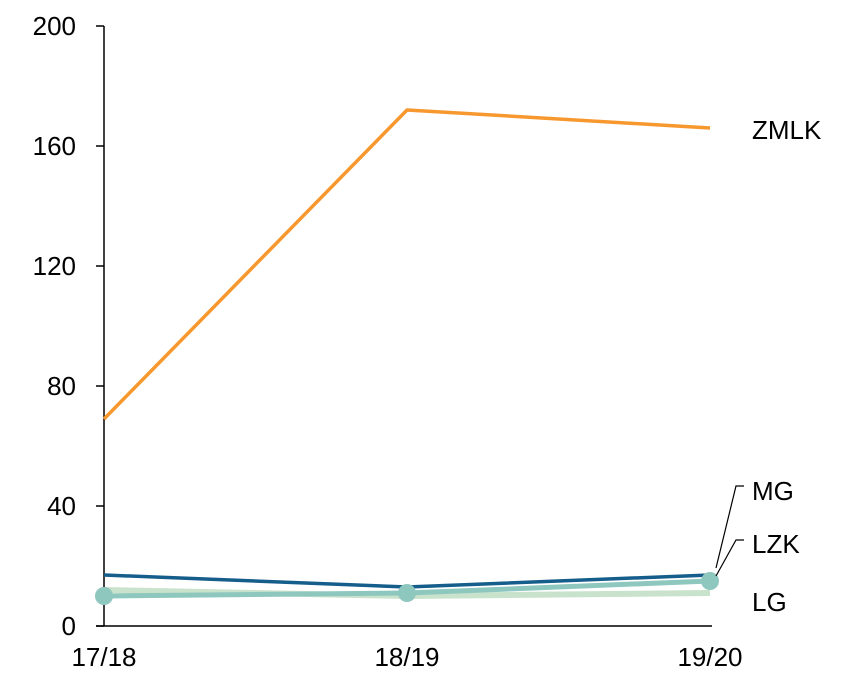 This screenshot has width=853, height=678. I want to click on series-label-lg: LG, so click(769, 602).